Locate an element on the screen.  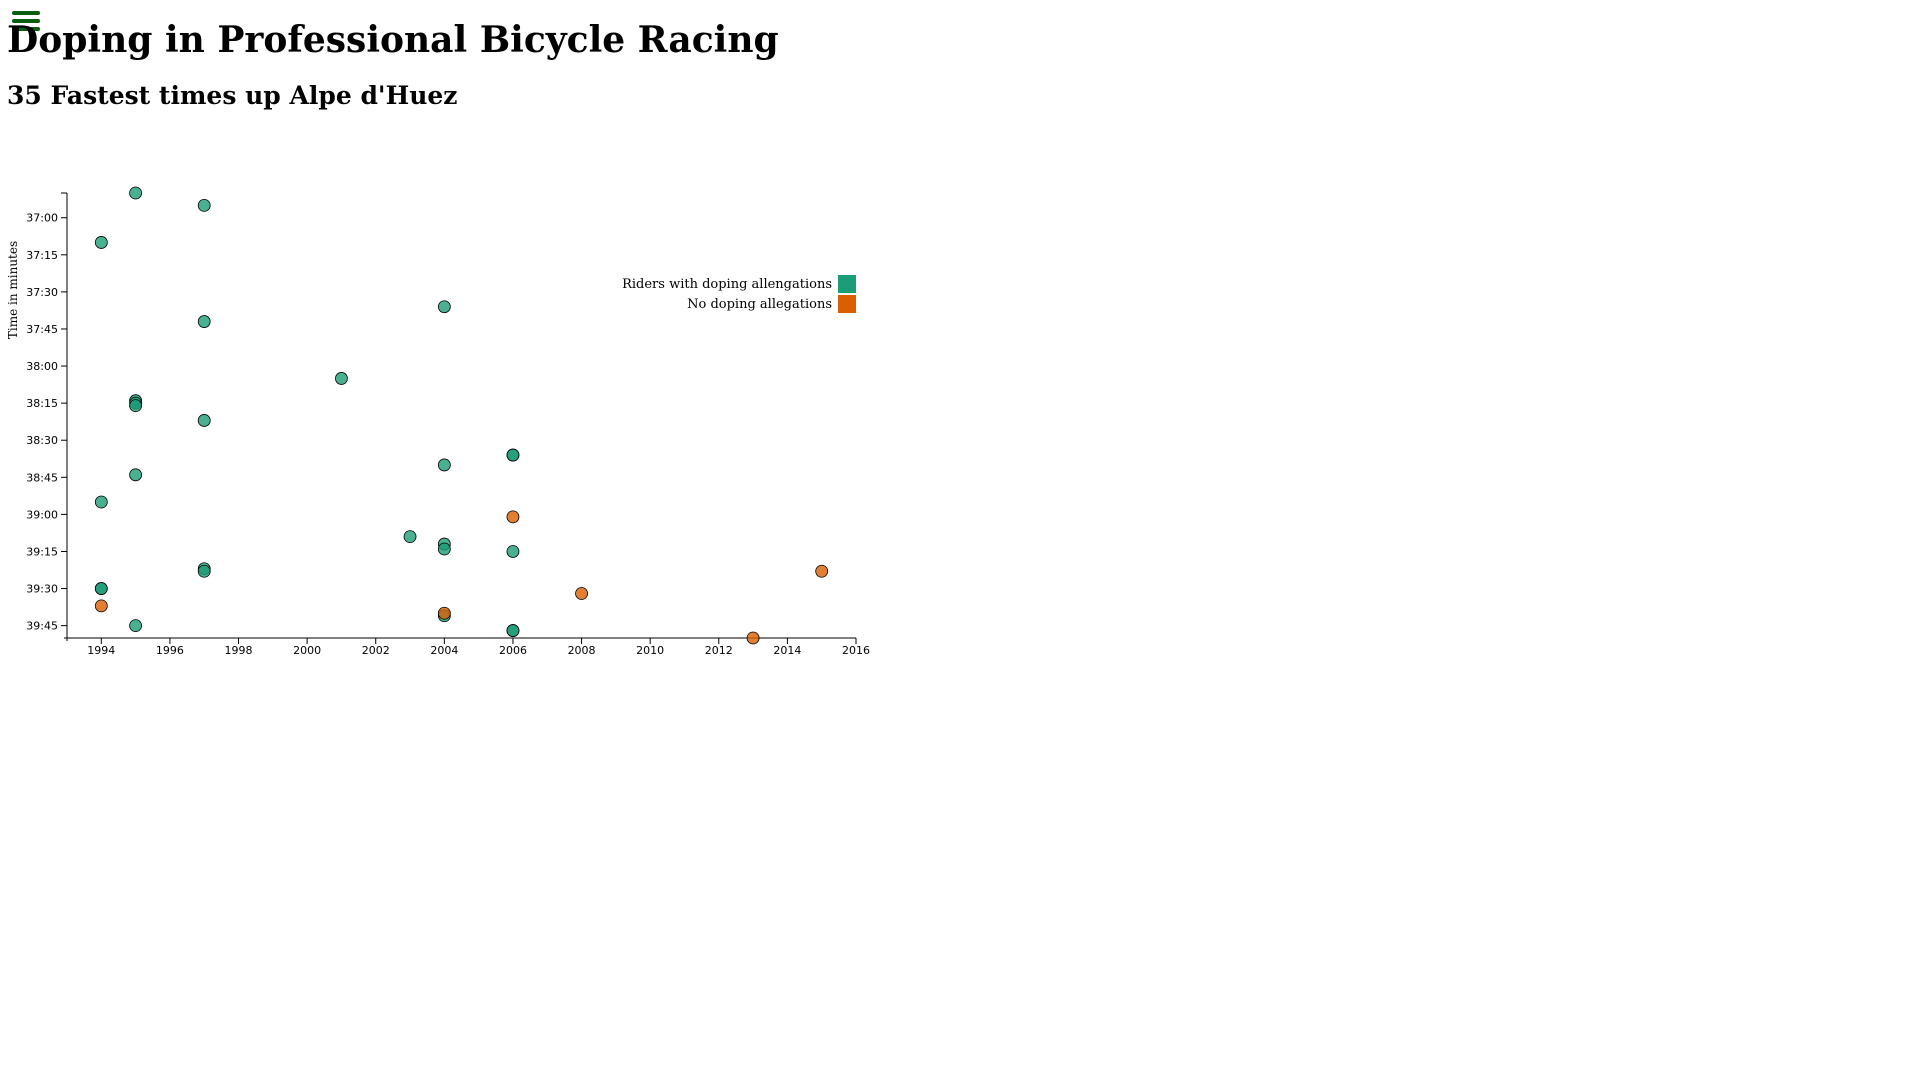
y-tick-label: 39:30 is located at coordinates (42, 589).